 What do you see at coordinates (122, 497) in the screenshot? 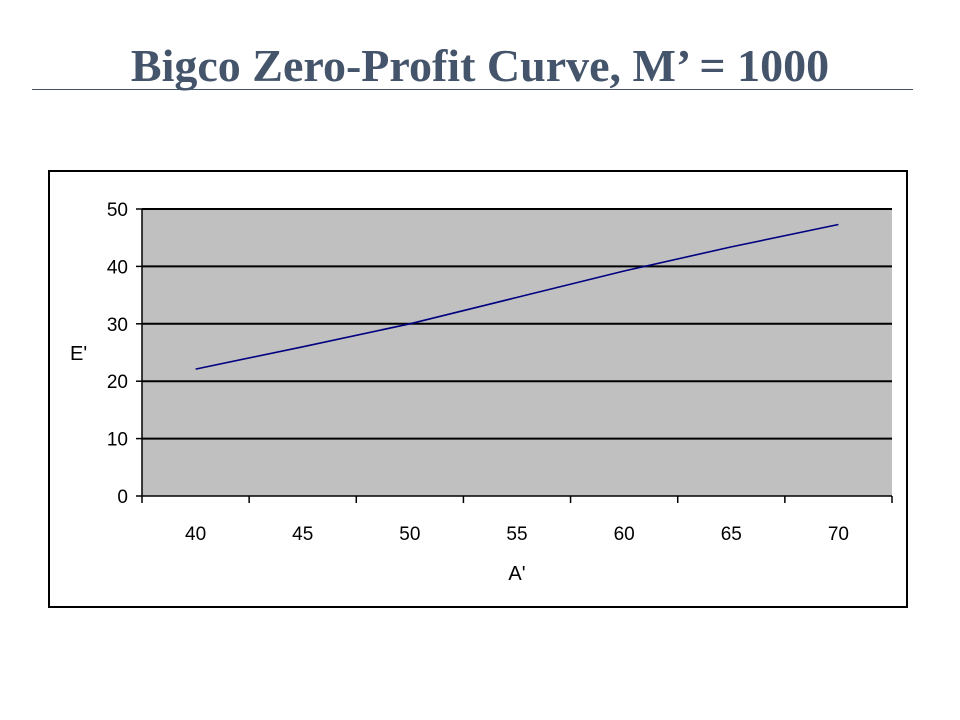
I see `y-tick-label: 0` at bounding box center [122, 497].